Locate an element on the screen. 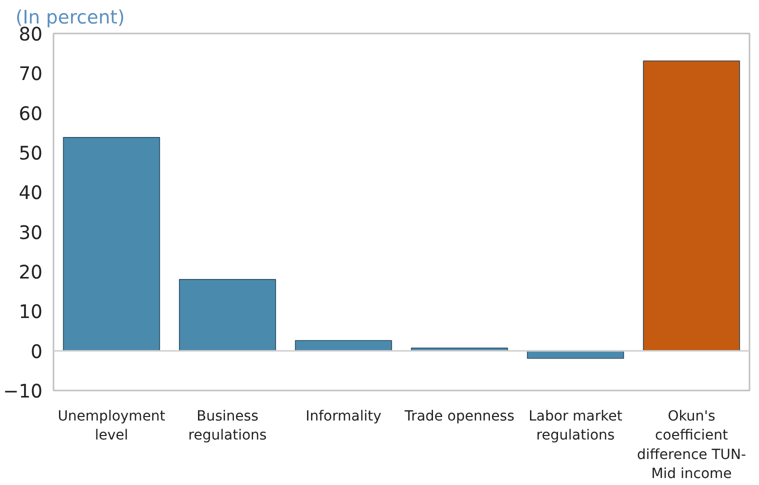 Image resolution: width=759 pixels, height=485 pixels. y-tick-label: 30 is located at coordinates (30, 233).